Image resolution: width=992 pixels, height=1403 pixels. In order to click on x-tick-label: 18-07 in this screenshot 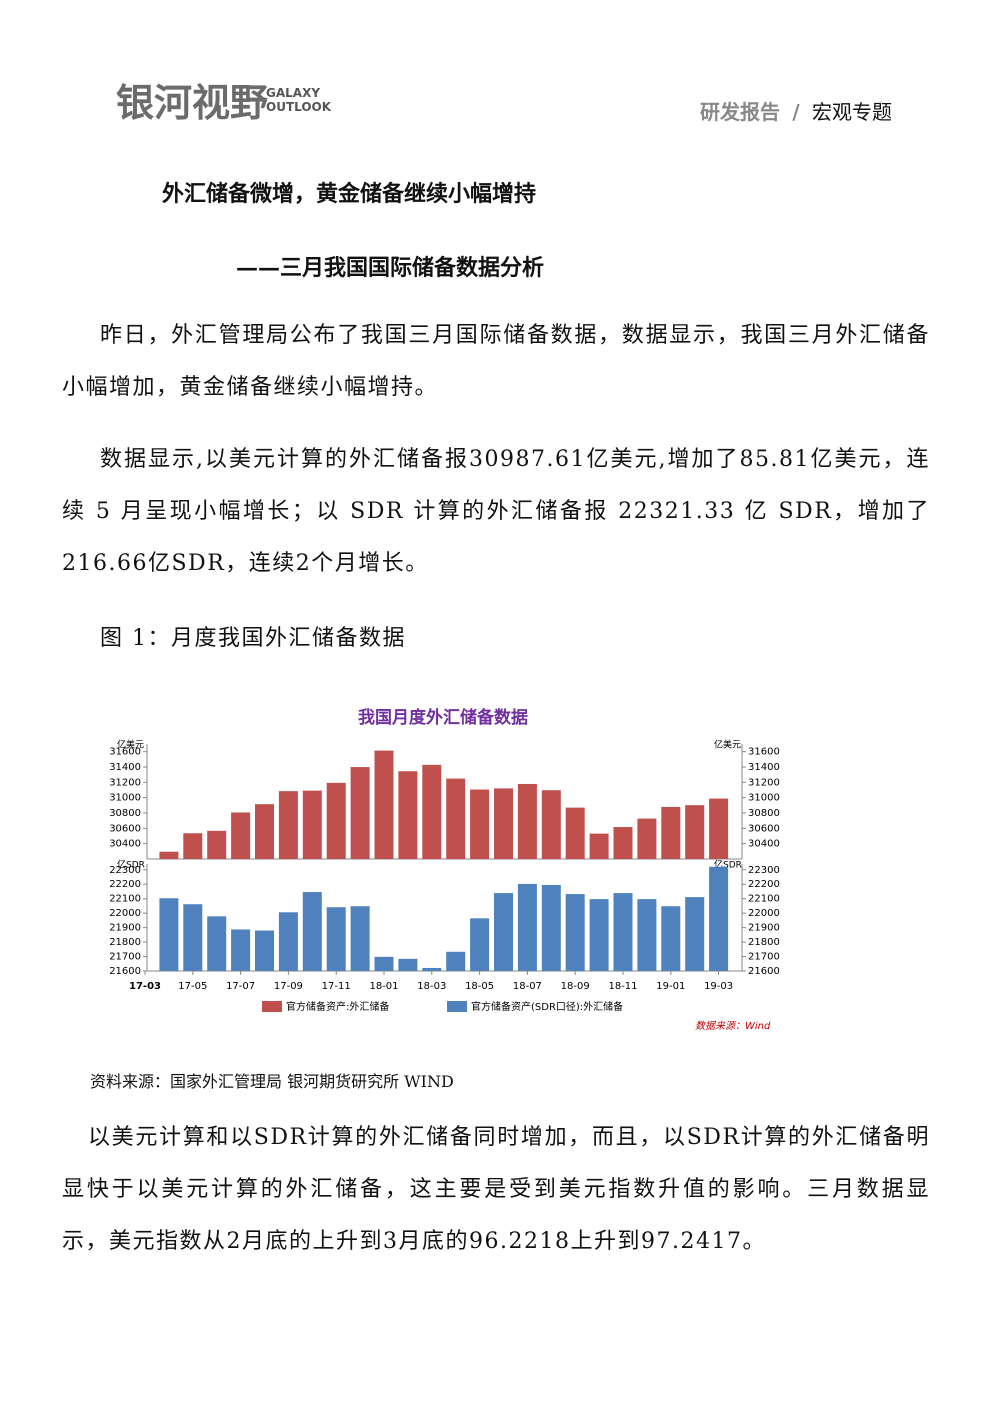, I will do `click(527, 986)`.